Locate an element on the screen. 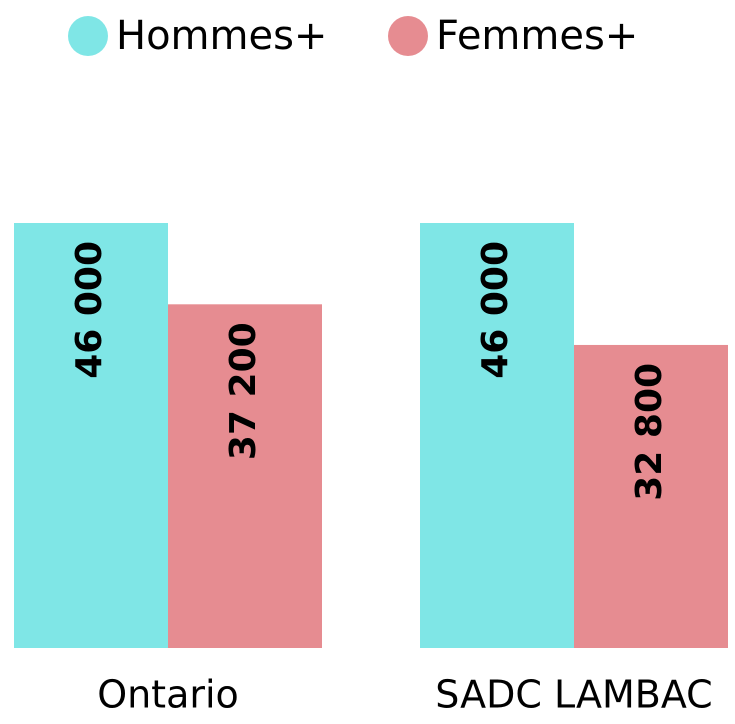 The width and height of the screenshot is (735, 724). x-tick-label: Ontario is located at coordinates (168, 695).